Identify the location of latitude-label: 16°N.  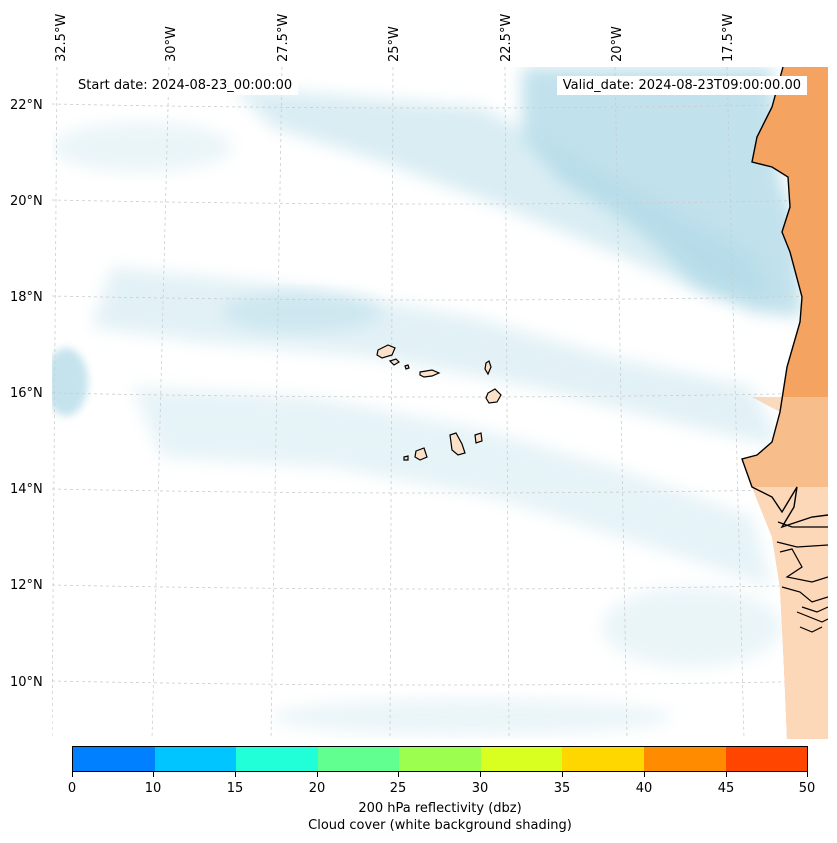
(26, 393).